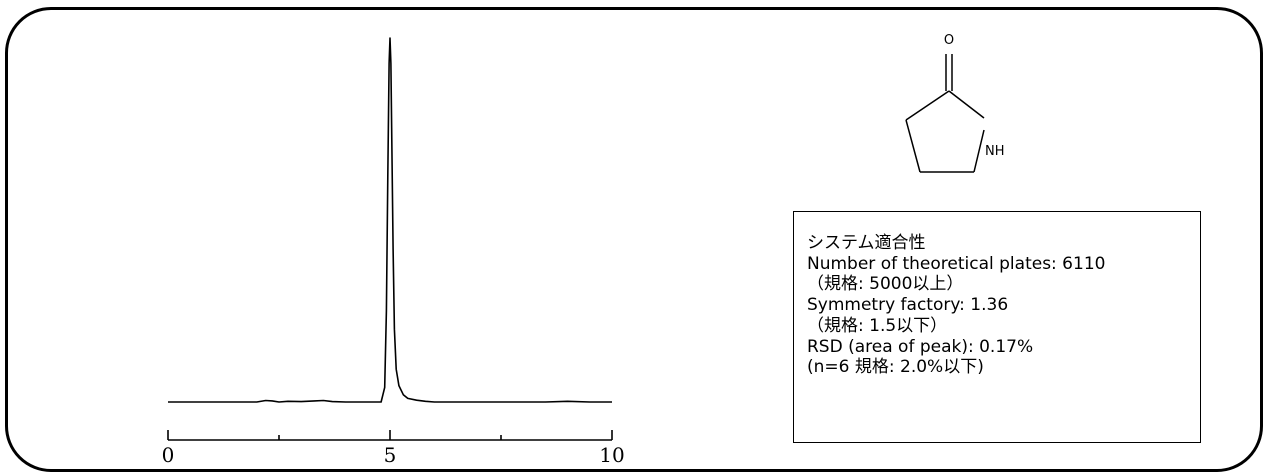 Image resolution: width=1269 pixels, height=473 pixels. I want to click on pyrrolidone-structure: O NH, so click(955, 103).